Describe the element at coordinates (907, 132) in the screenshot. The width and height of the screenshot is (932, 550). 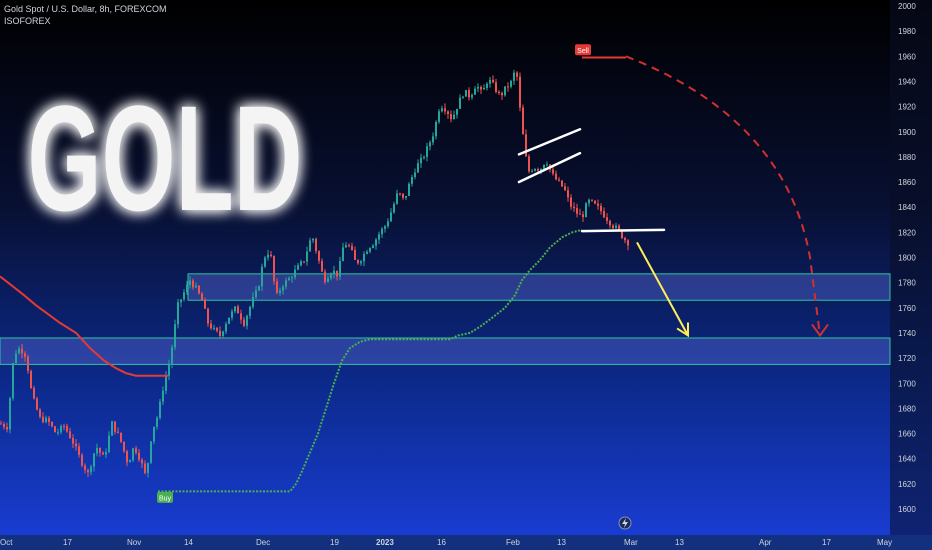
I see `y-tick-label: 1900` at that location.